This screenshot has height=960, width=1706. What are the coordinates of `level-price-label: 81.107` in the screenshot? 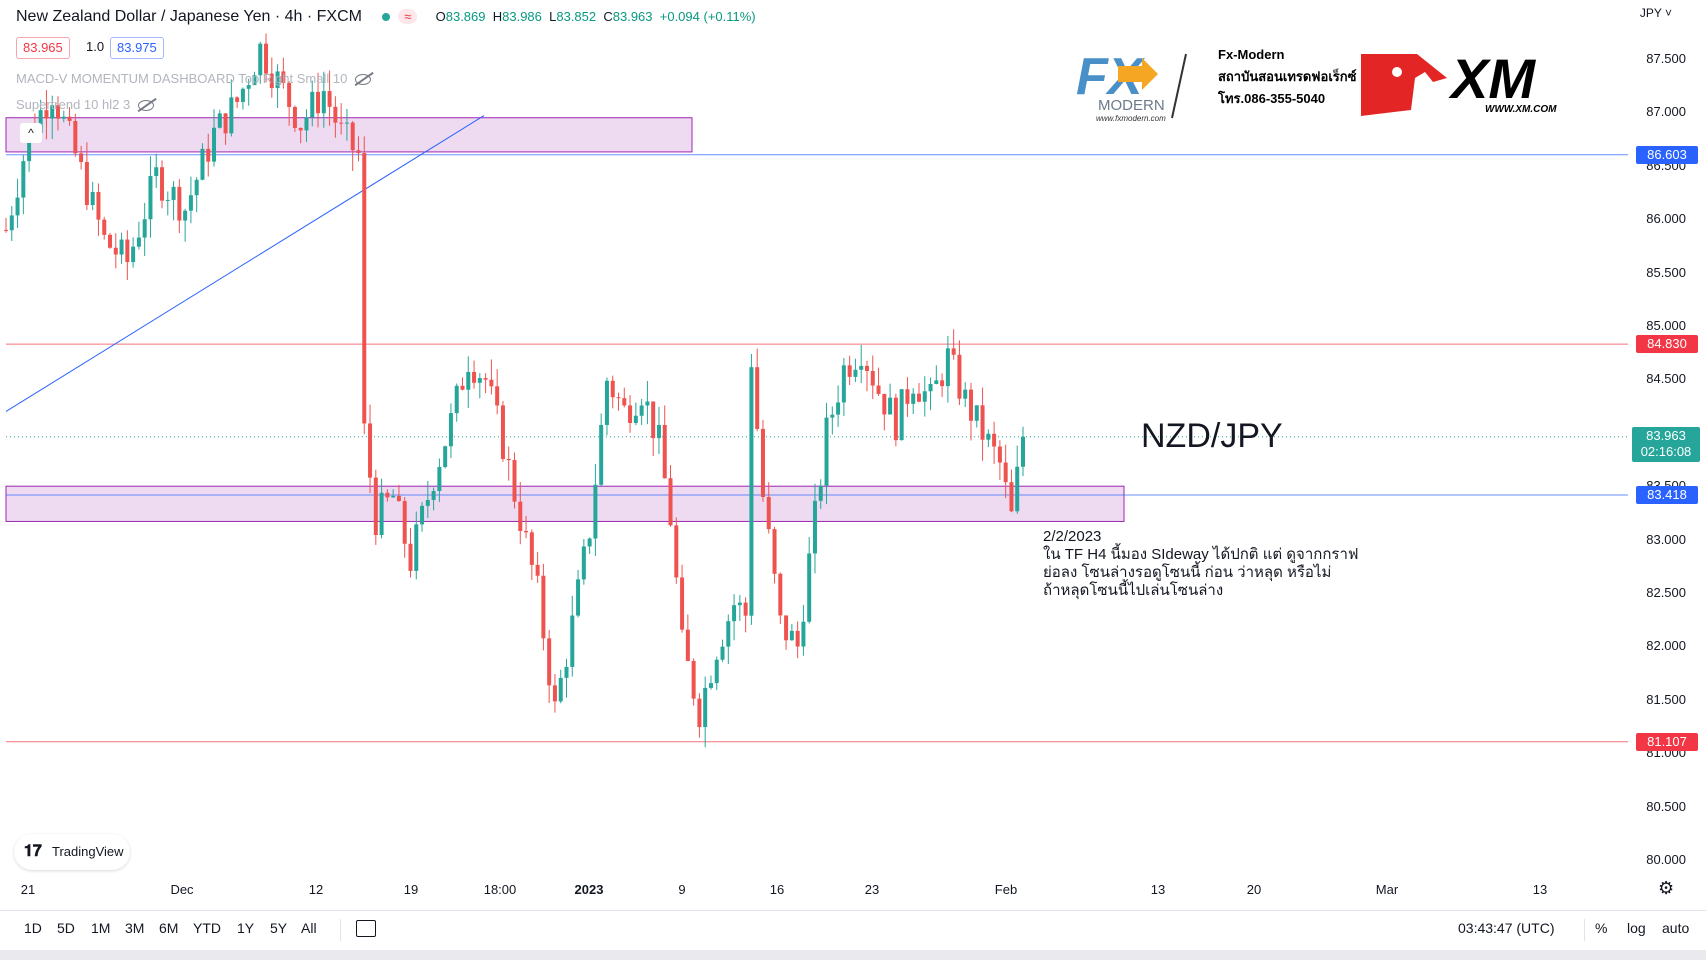 It's located at (1667, 741).